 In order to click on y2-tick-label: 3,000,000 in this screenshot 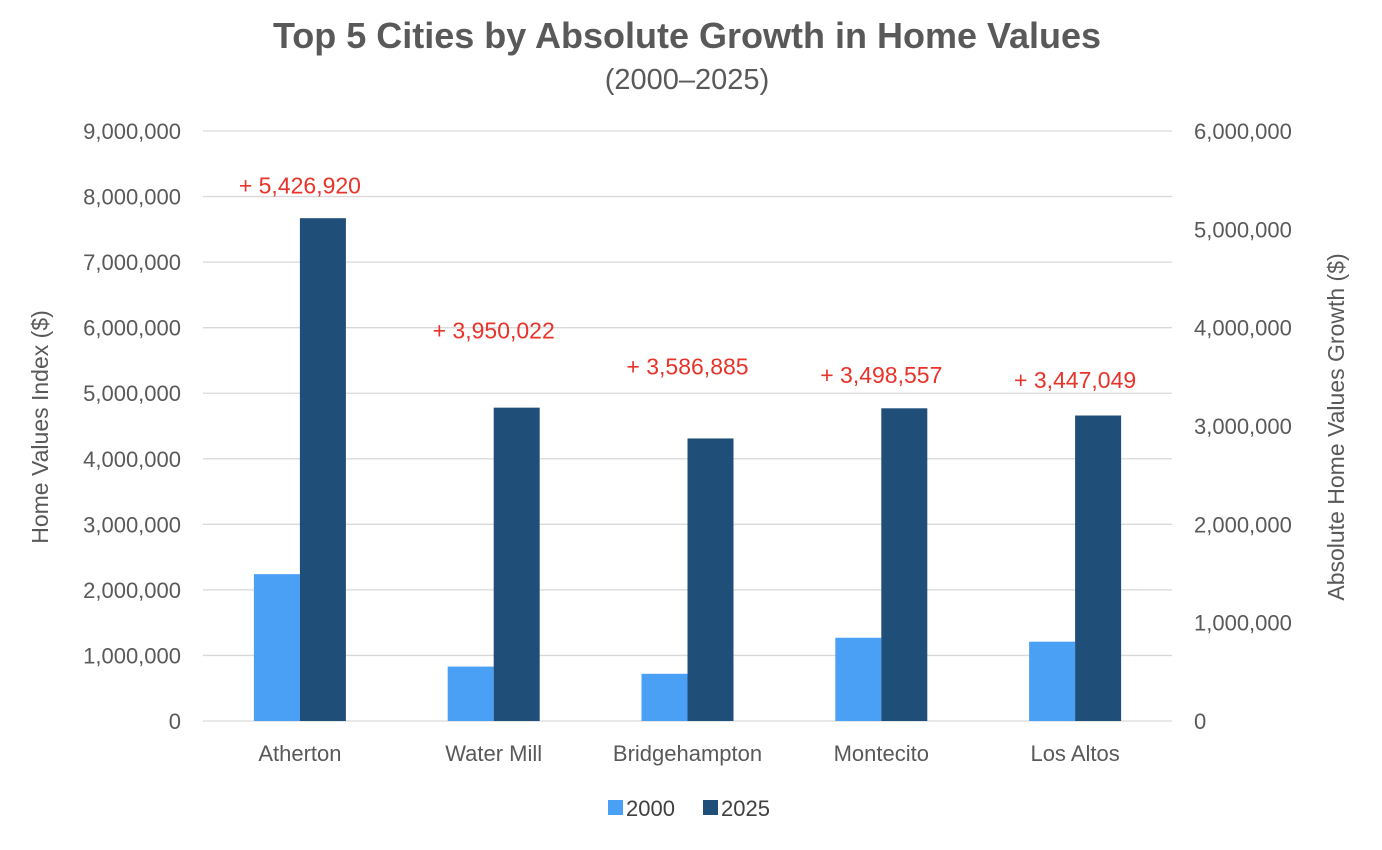, I will do `click(1243, 426)`.